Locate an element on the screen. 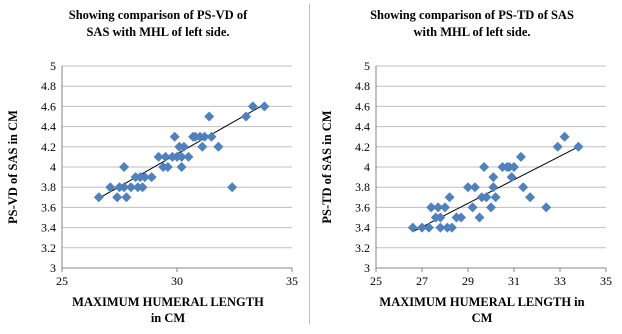  trendline-line is located at coordinates (181, 151).